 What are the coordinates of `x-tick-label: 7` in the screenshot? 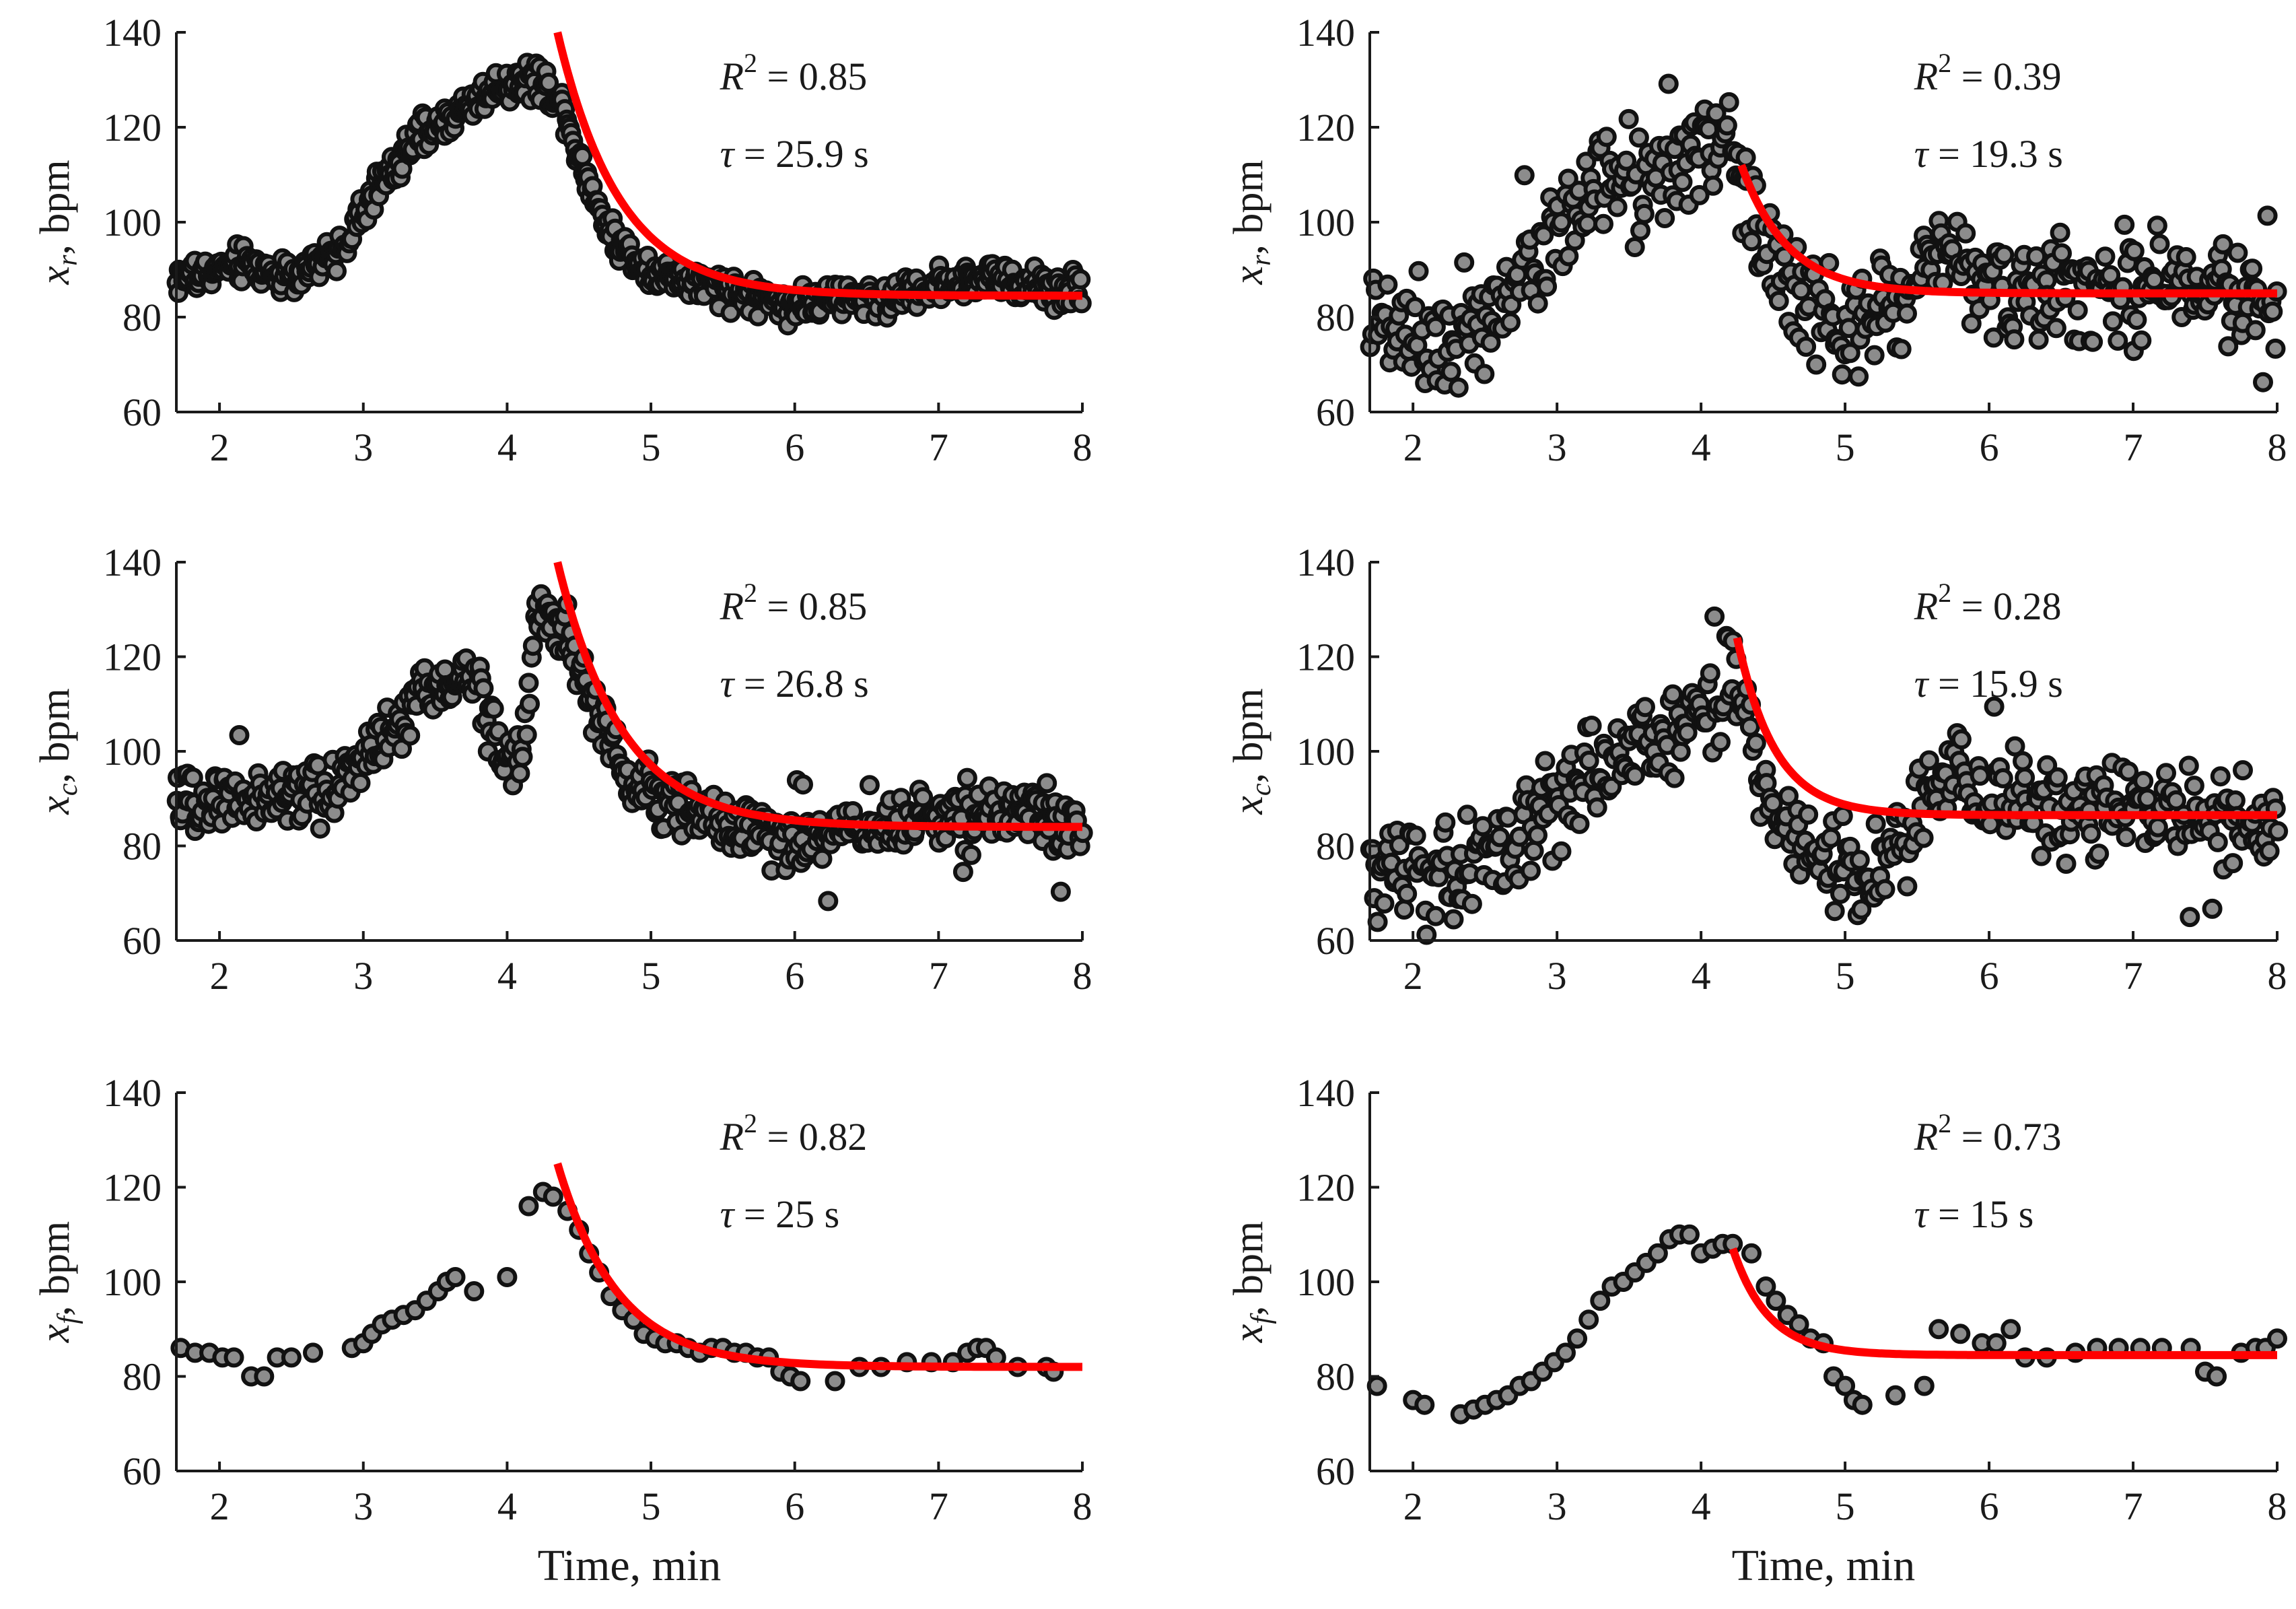 It's located at (2133, 447).